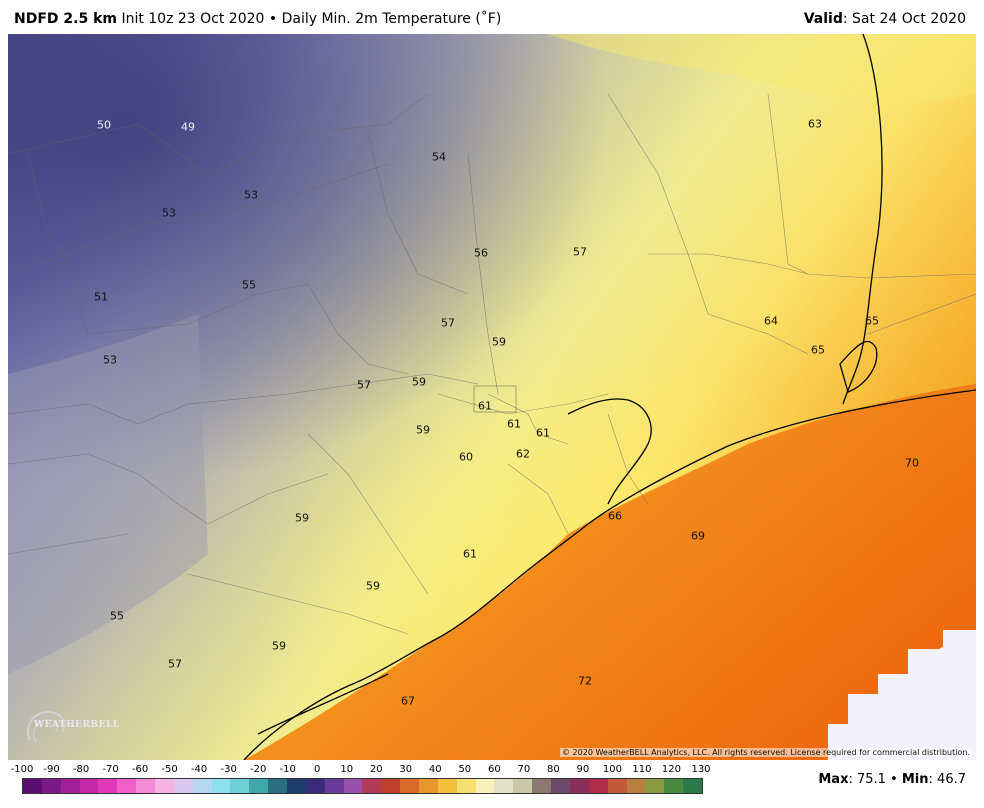  I want to click on scale-tick-label: 120, so click(671, 769).